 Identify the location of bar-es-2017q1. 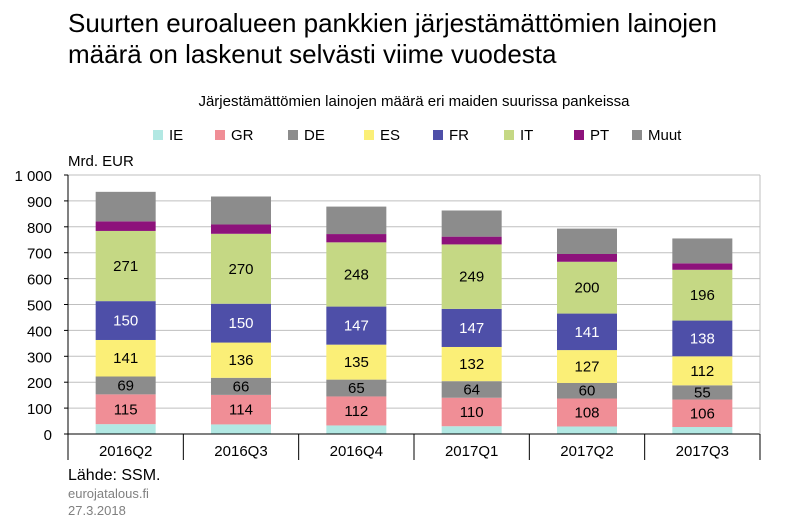
(471, 364).